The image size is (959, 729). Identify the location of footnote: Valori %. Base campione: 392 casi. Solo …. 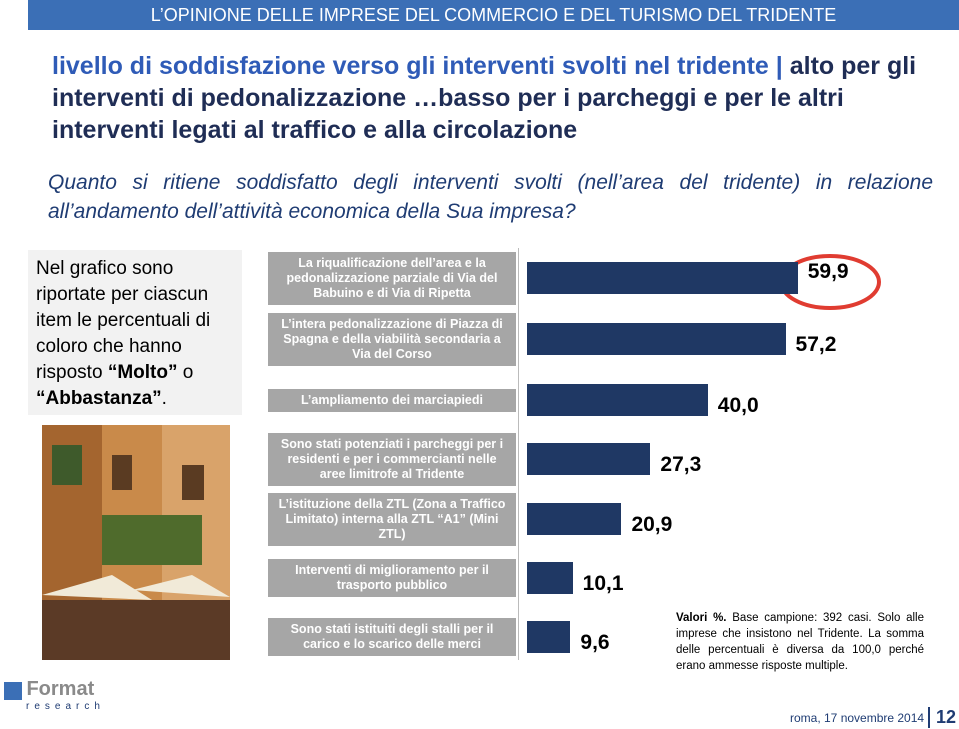
(800, 642).